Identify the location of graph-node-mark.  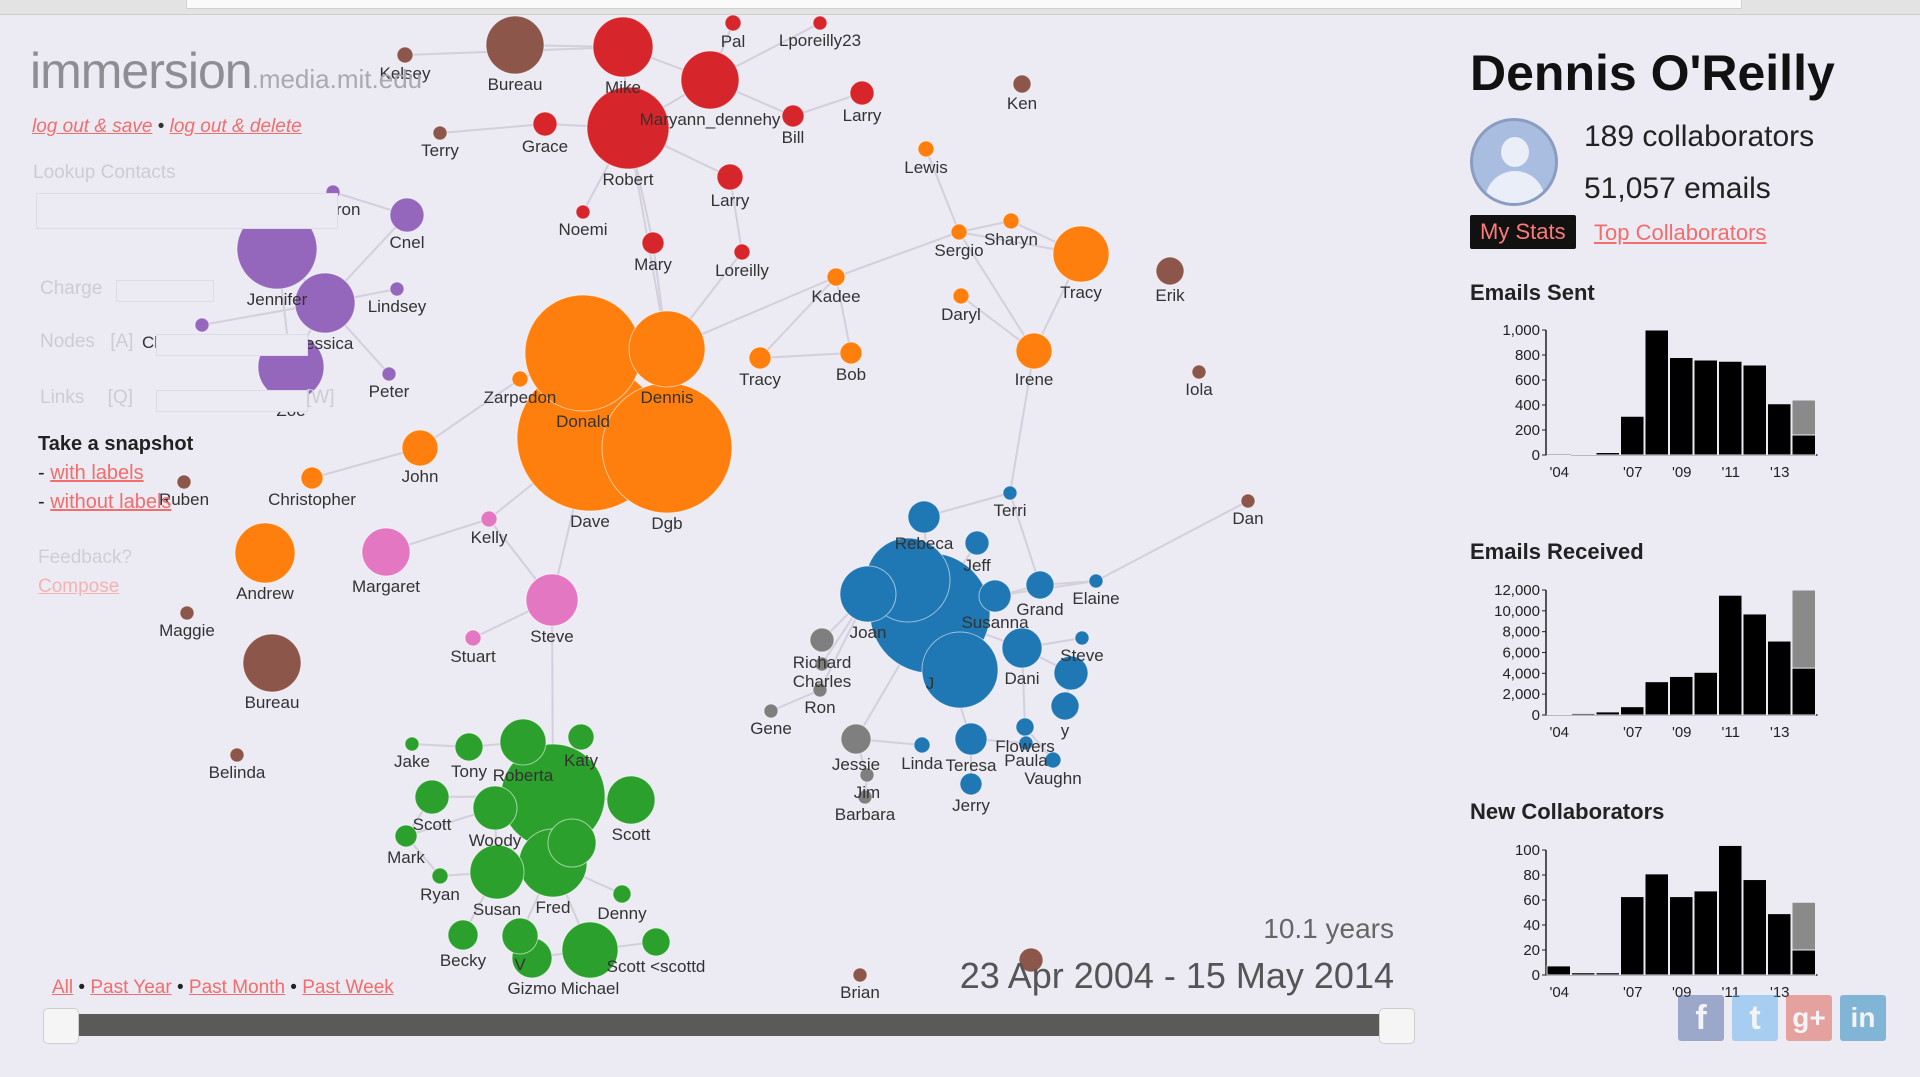
(406, 836).